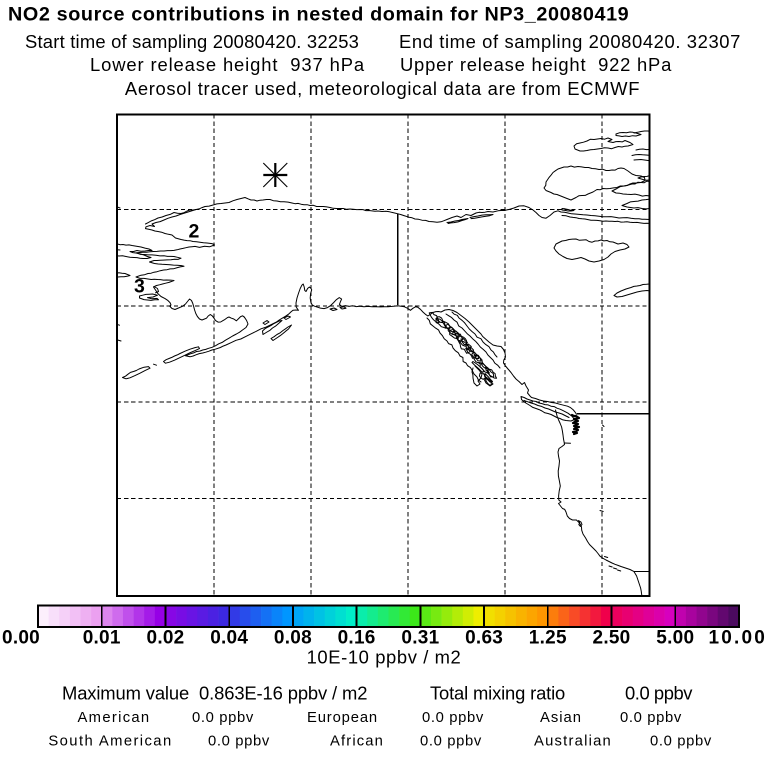  I want to click on svg-text: 1.25, so click(548, 638).